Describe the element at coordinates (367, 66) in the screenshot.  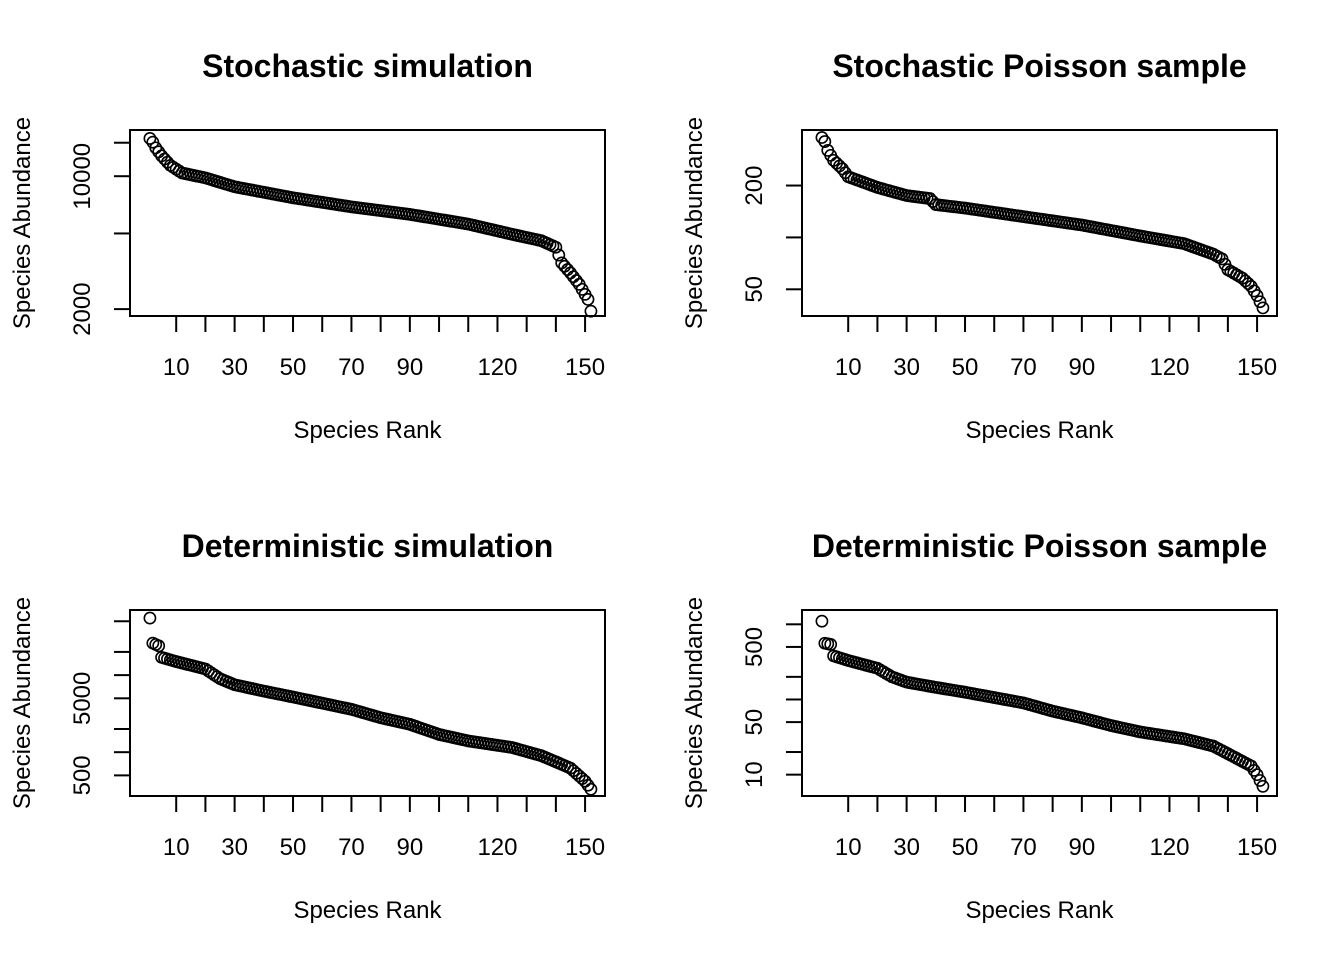
I see `panel-title: Stochastic simulation` at that location.